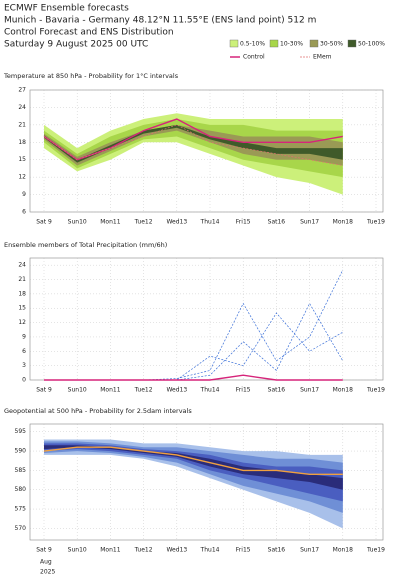 The image size is (409, 576). I want to click on header-title: ECMWF Ensemble forecasts, so click(66, 9).